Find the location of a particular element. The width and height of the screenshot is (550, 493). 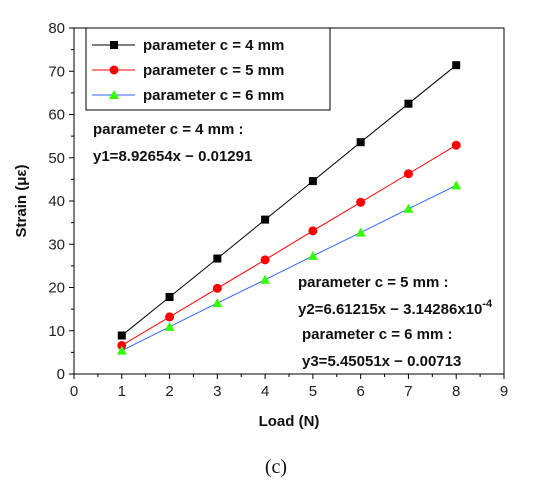

x-tick-label: 0 is located at coordinates (74, 391).